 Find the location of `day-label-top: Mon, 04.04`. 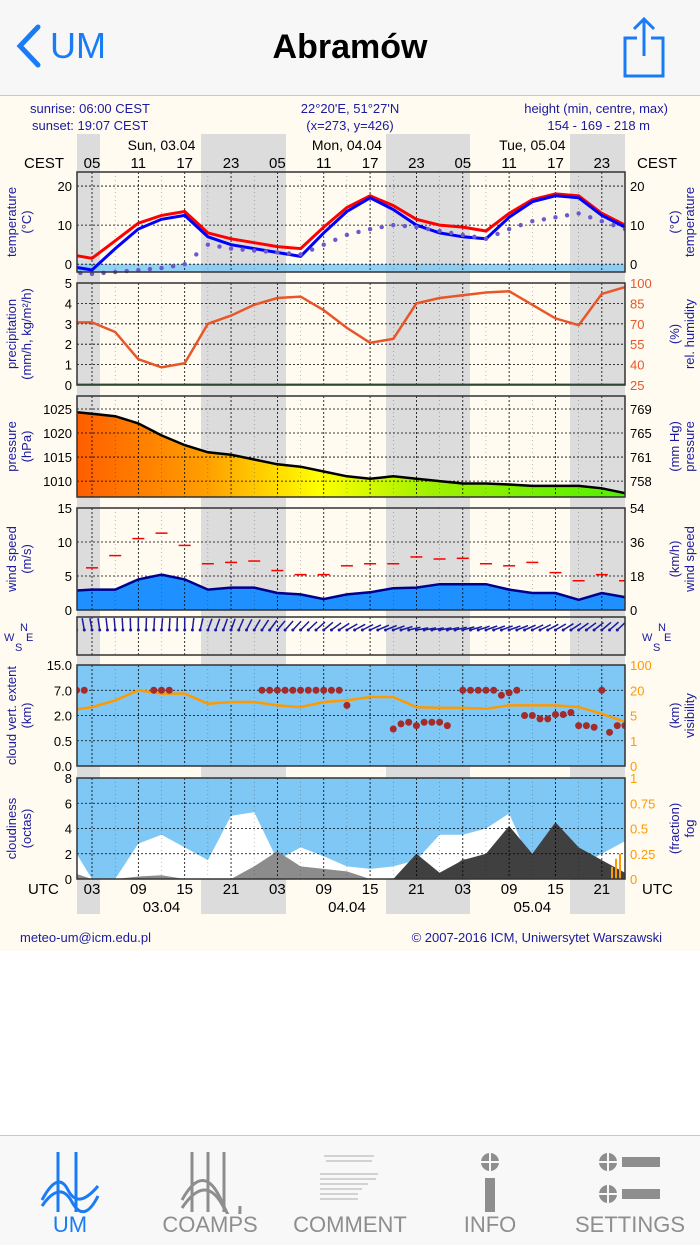

day-label-top: Mon, 04.04 is located at coordinates (347, 145).